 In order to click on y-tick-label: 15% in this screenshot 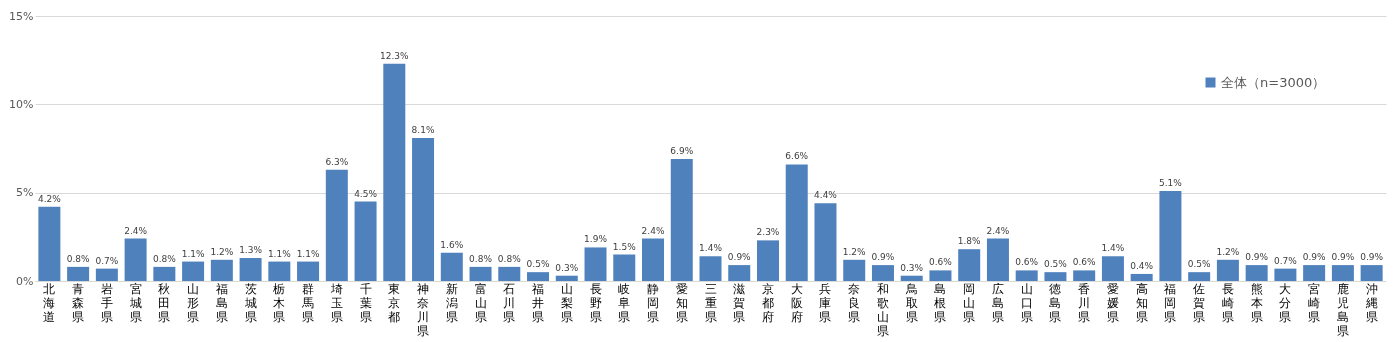, I will do `click(21, 16)`.